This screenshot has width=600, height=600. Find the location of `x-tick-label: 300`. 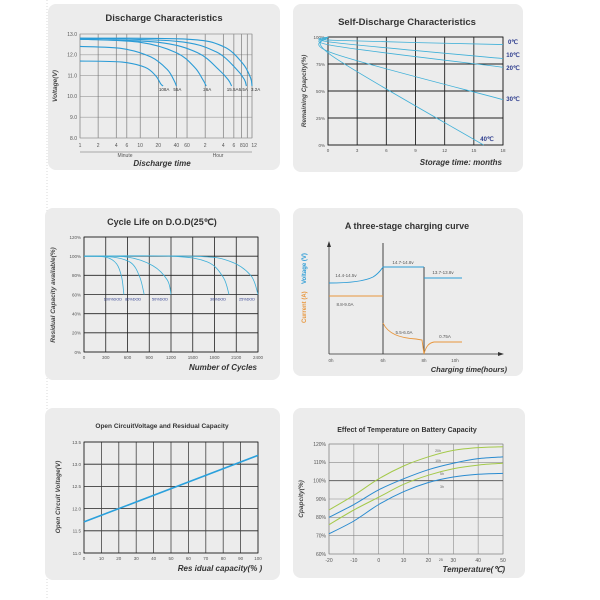

x-tick-label: 300 is located at coordinates (106, 357).